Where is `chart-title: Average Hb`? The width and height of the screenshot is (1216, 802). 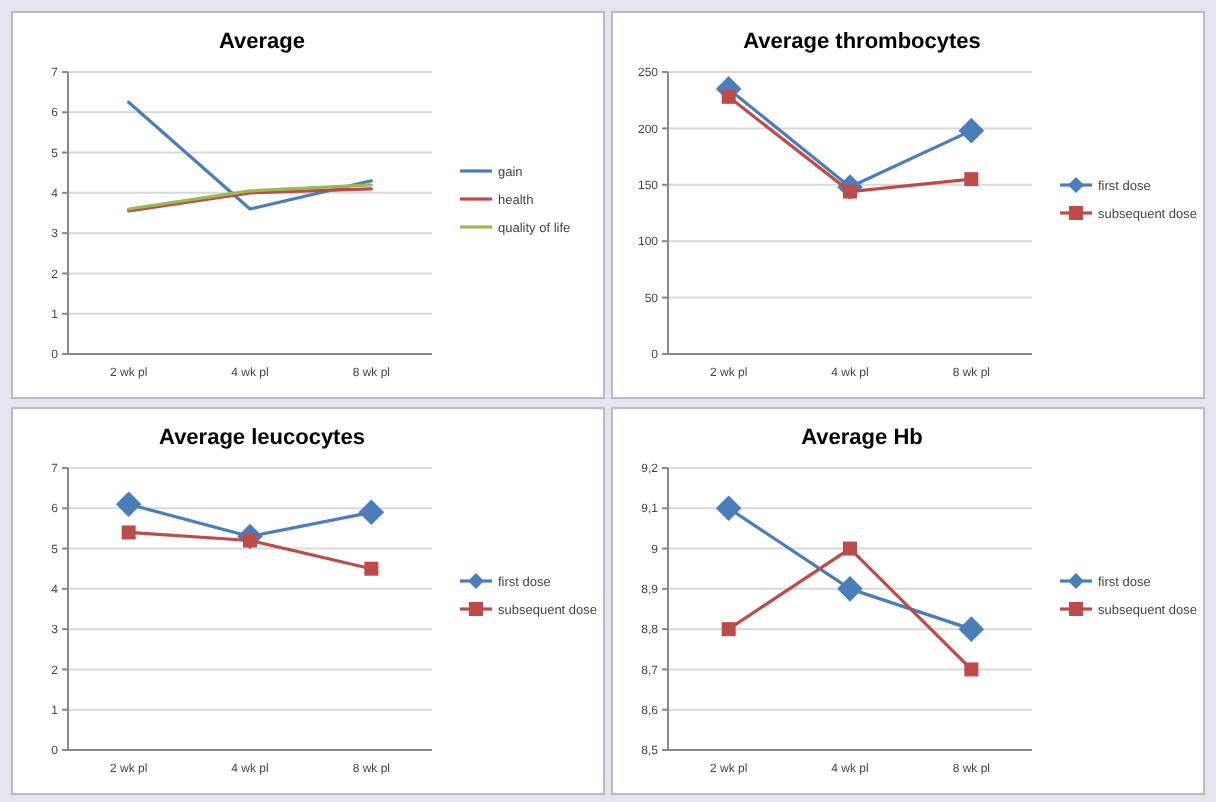
chart-title: Average Hb is located at coordinates (862, 438).